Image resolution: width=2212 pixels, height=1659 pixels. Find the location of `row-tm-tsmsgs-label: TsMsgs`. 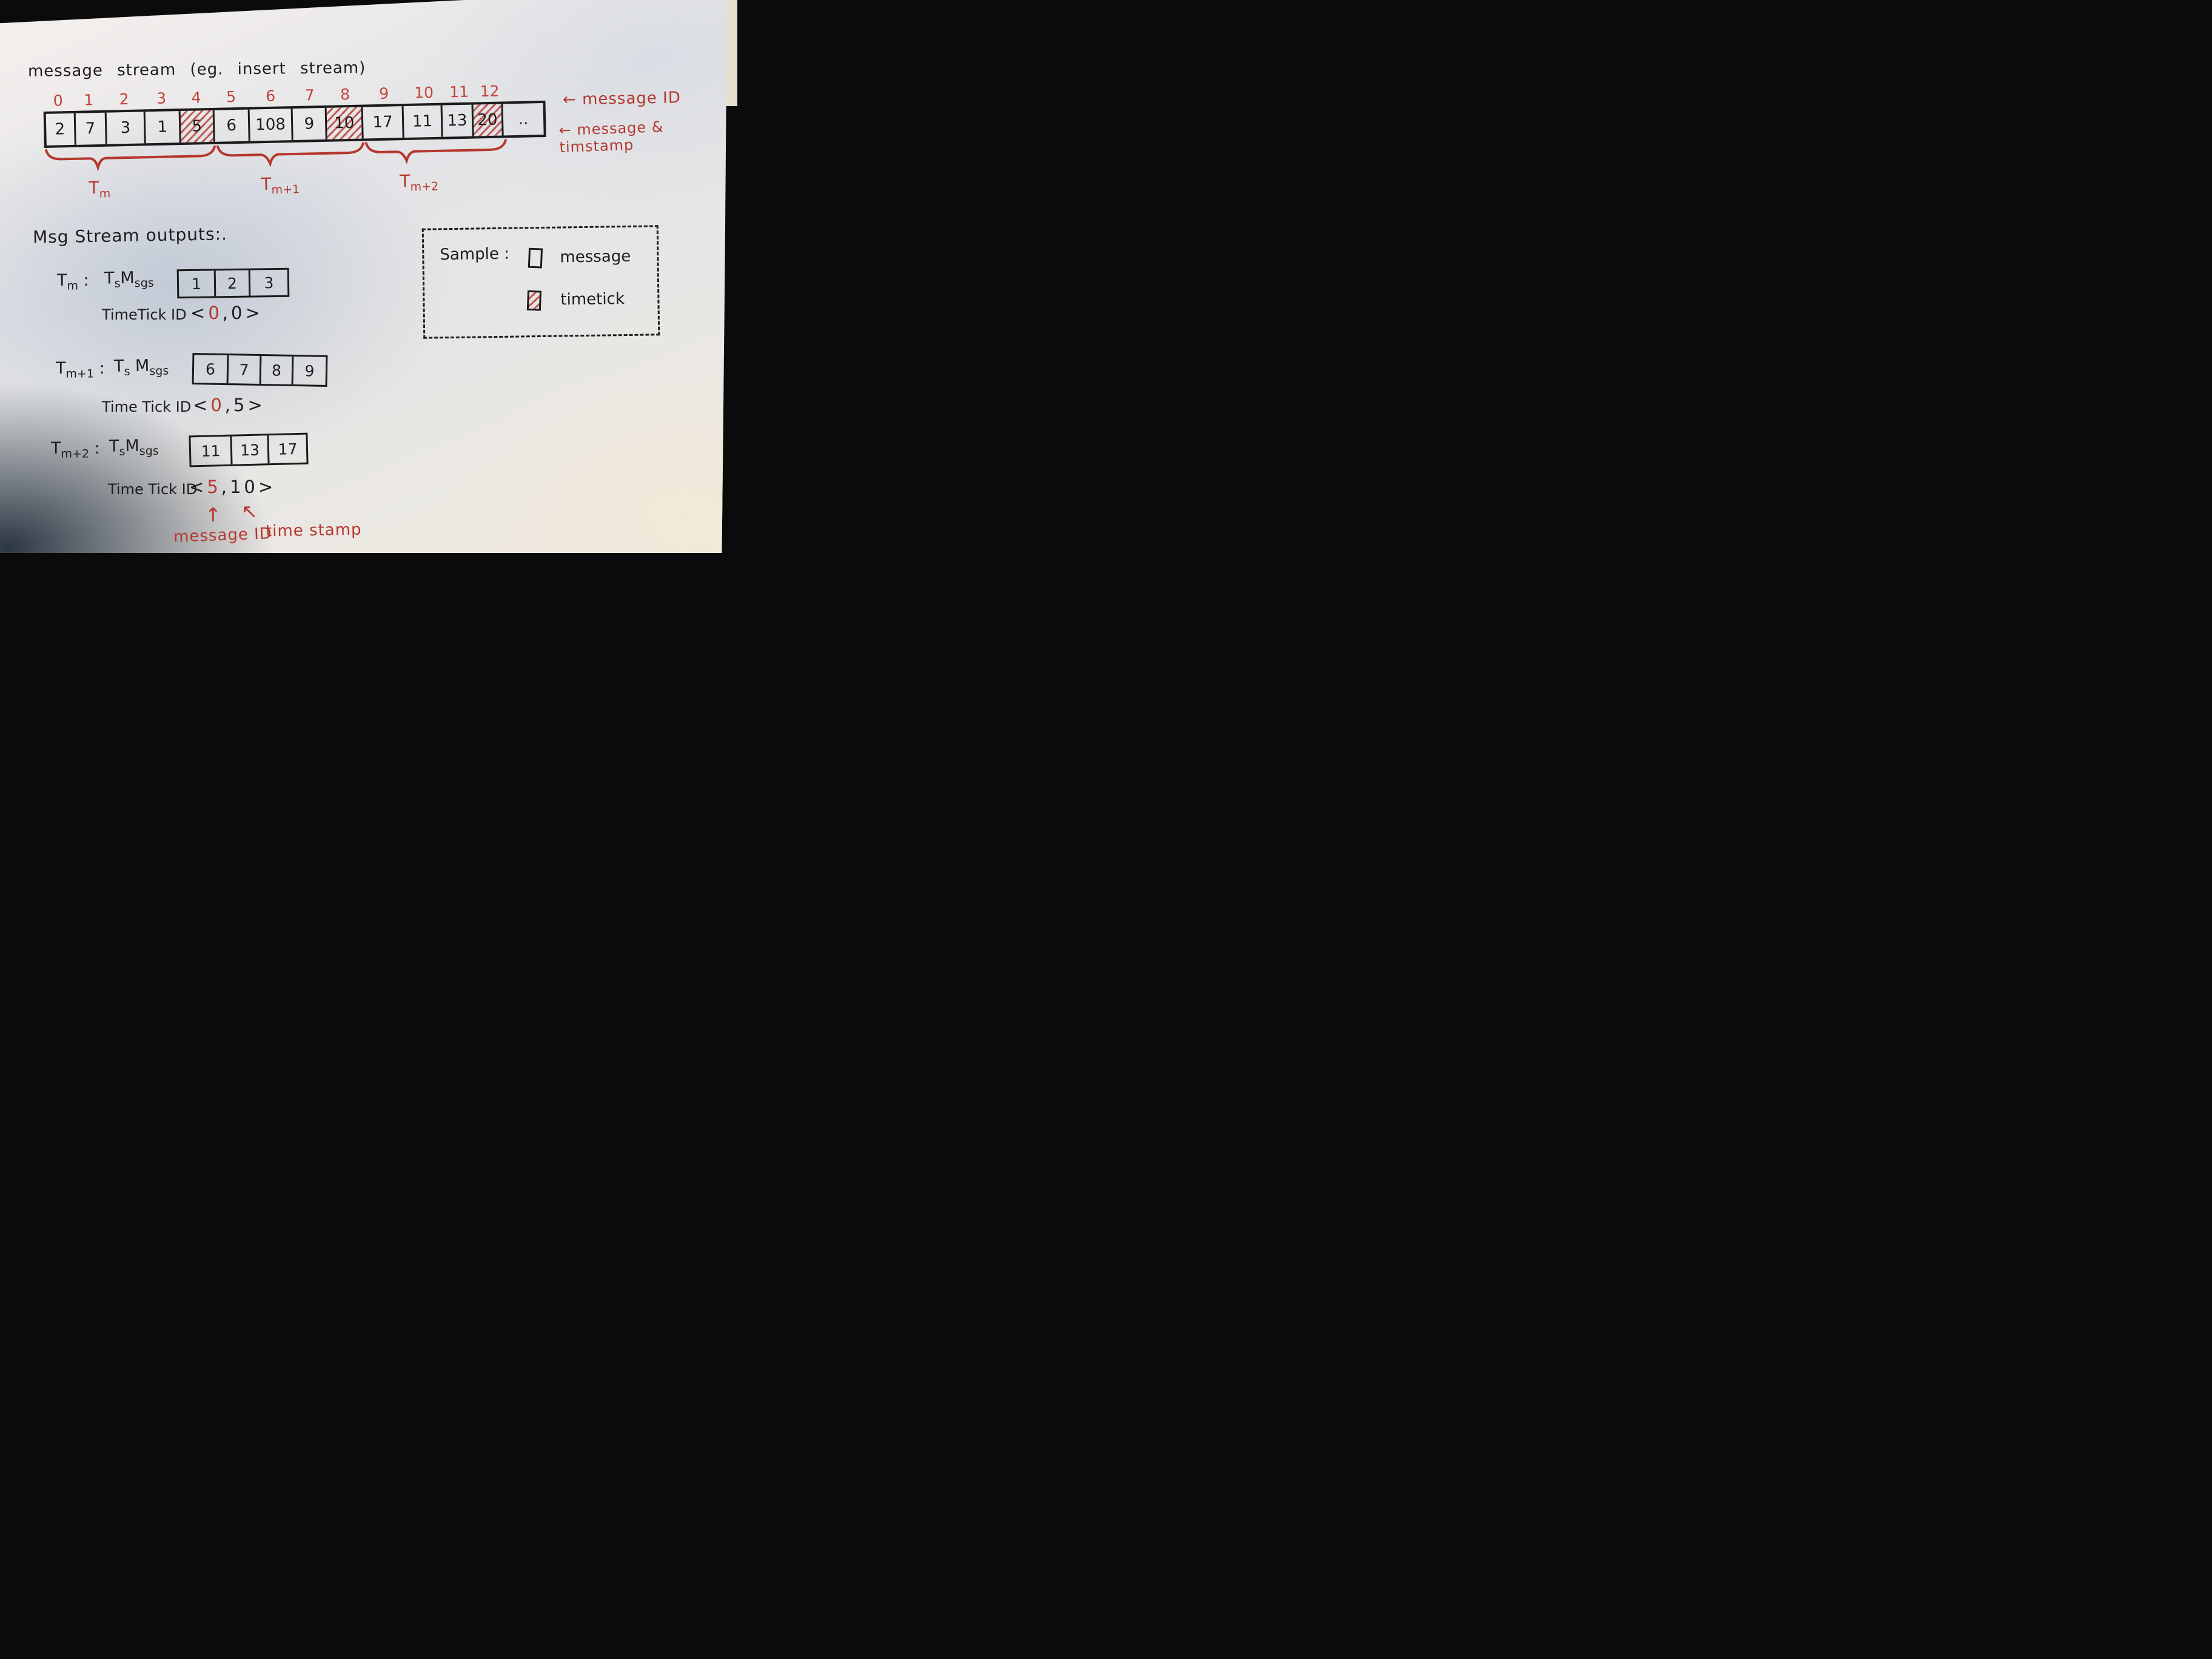

row-tm-tsmsgs-label: TsMsgs is located at coordinates (129, 279).